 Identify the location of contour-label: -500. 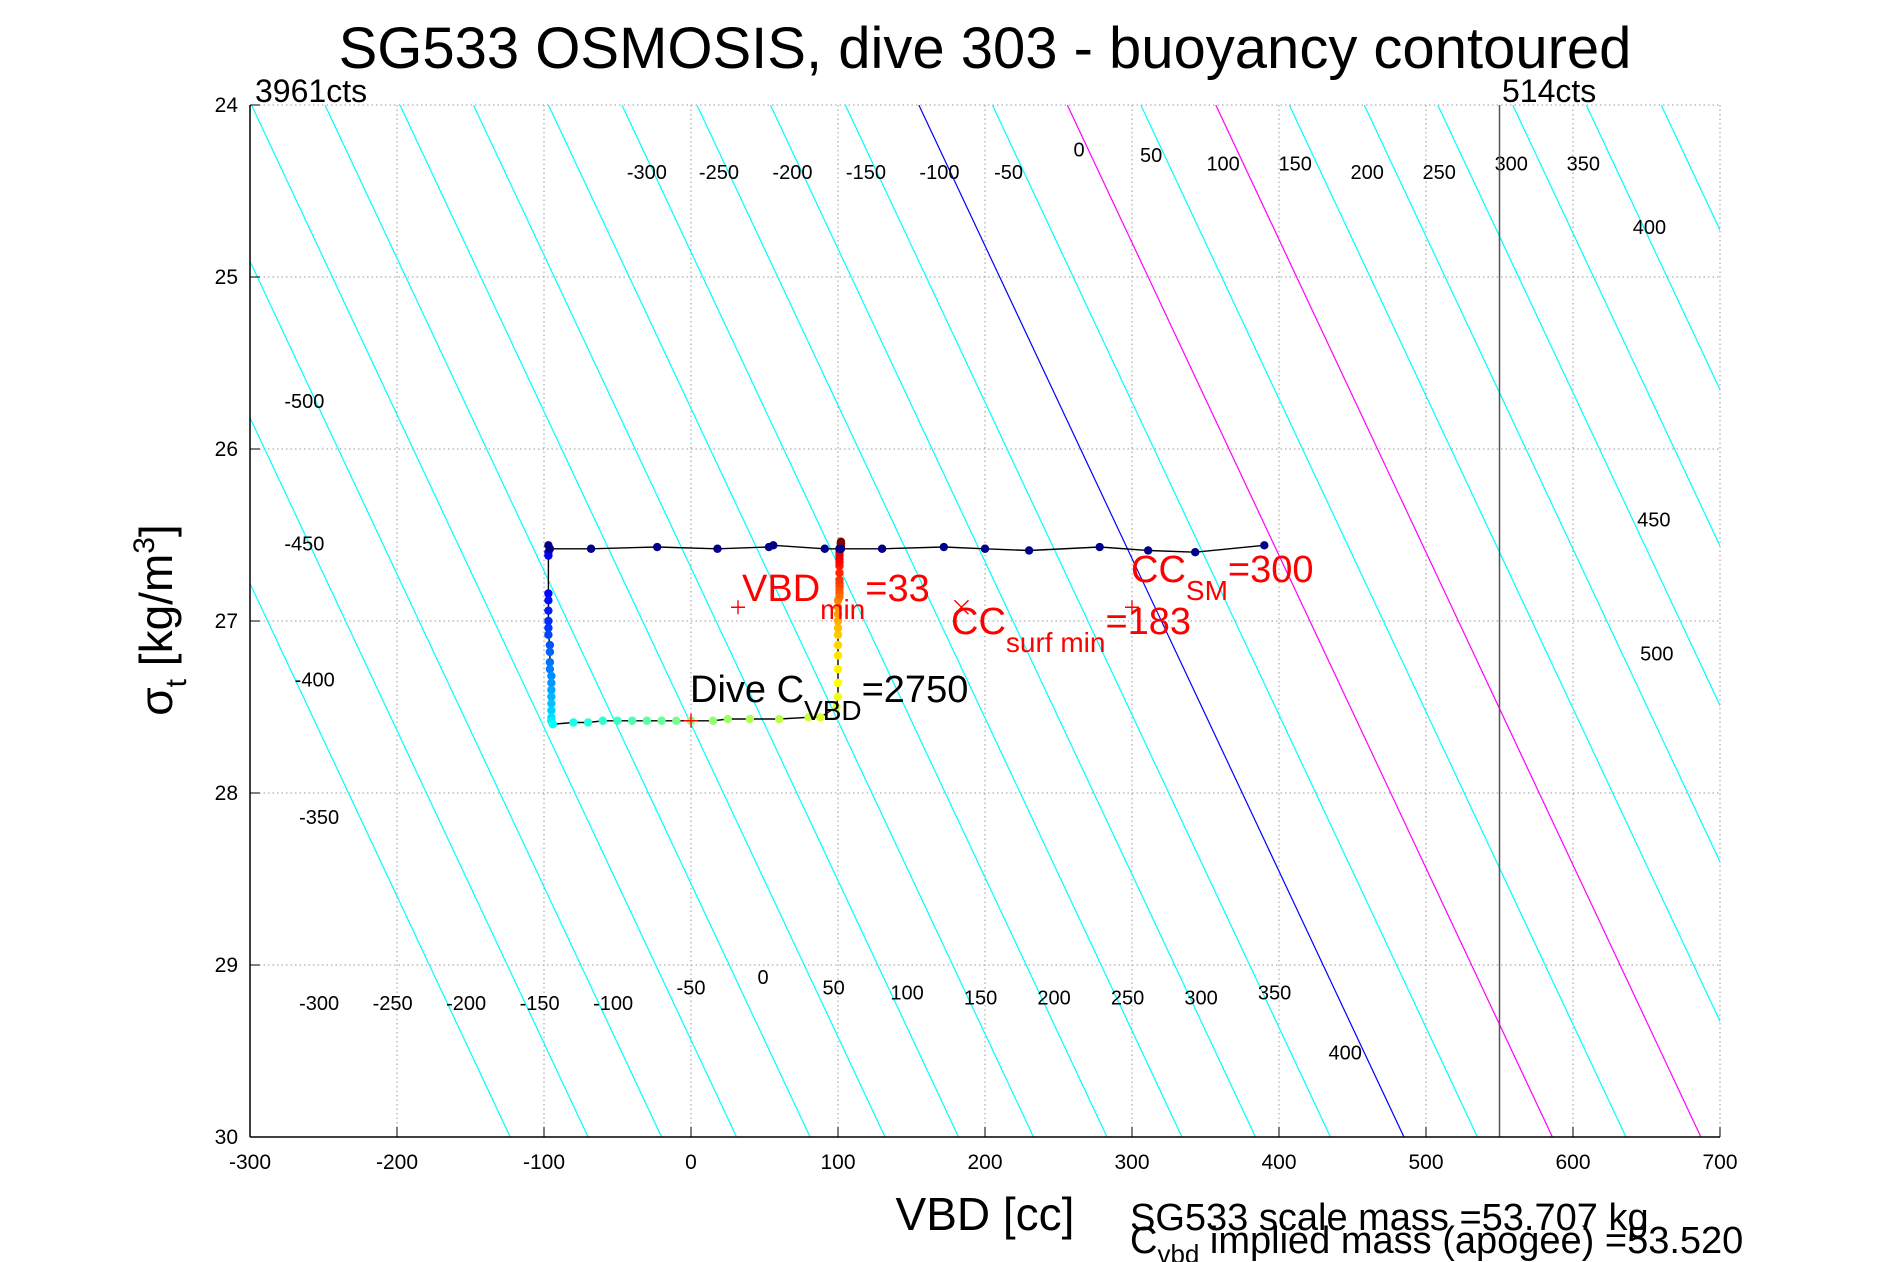
(304, 402).